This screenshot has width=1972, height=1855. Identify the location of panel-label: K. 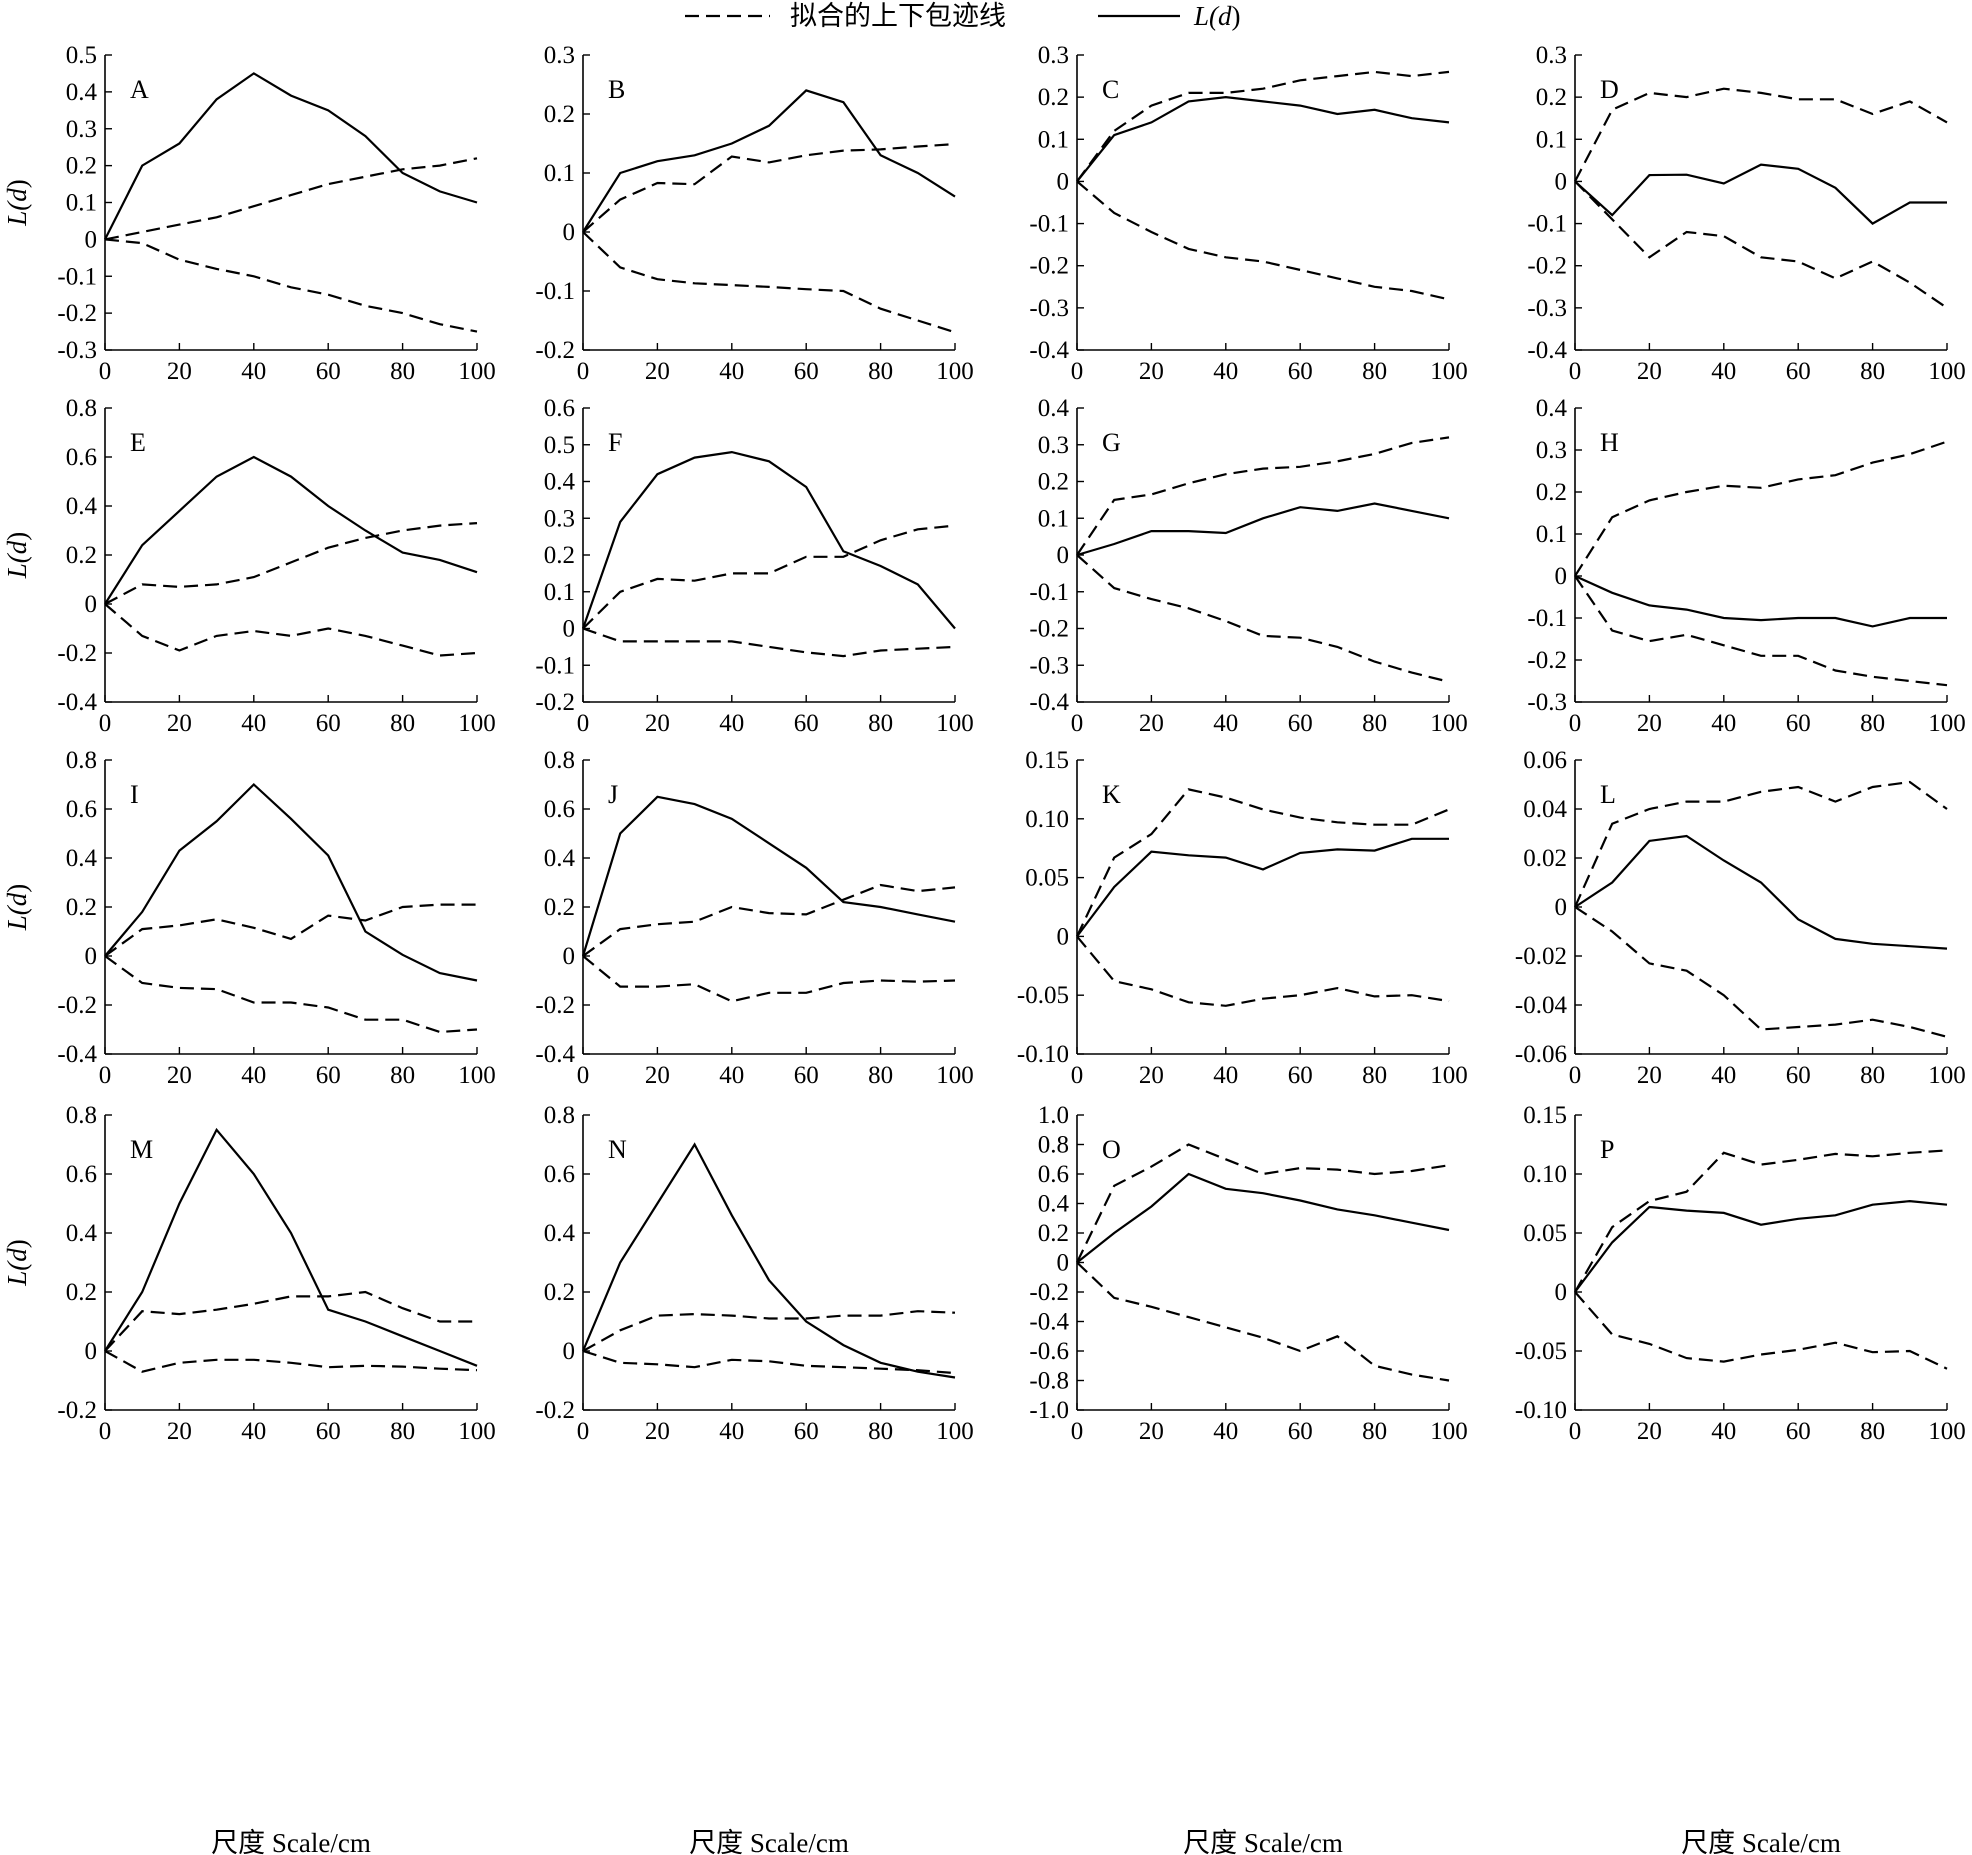
(1111, 794).